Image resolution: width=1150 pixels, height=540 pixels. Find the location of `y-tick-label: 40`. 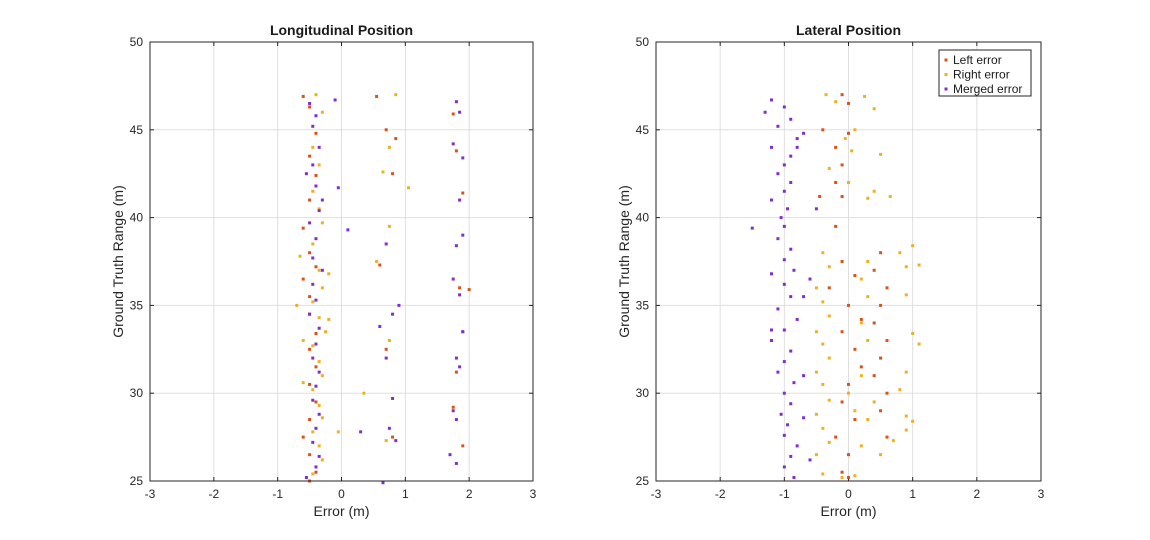

y-tick-label: 40 is located at coordinates (643, 218).